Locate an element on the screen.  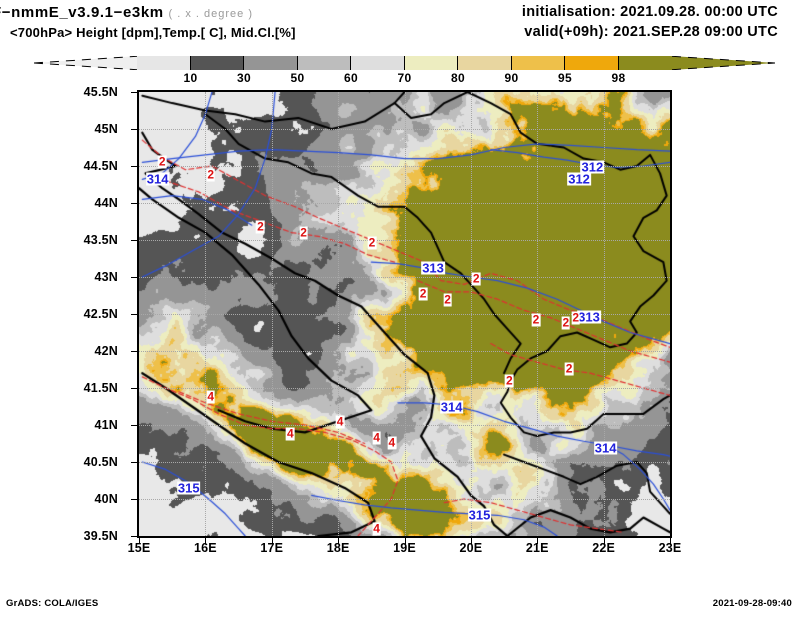
yaxis-label-41.5N: 41.5N is located at coordinates (100, 388).